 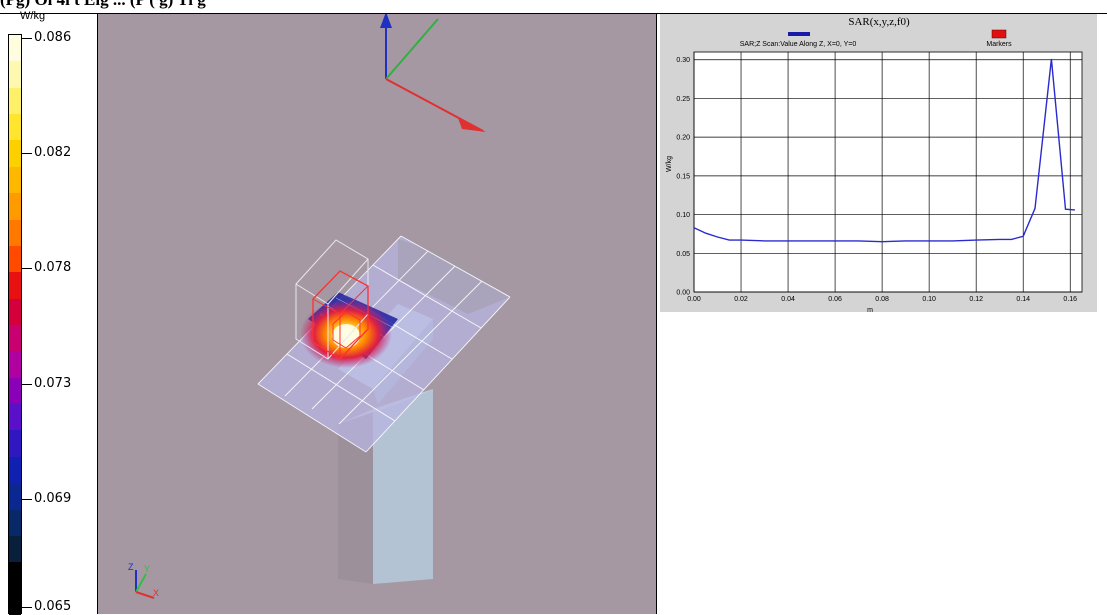 I want to click on colorbar-tick-label: 0.065, so click(x=53, y=606).